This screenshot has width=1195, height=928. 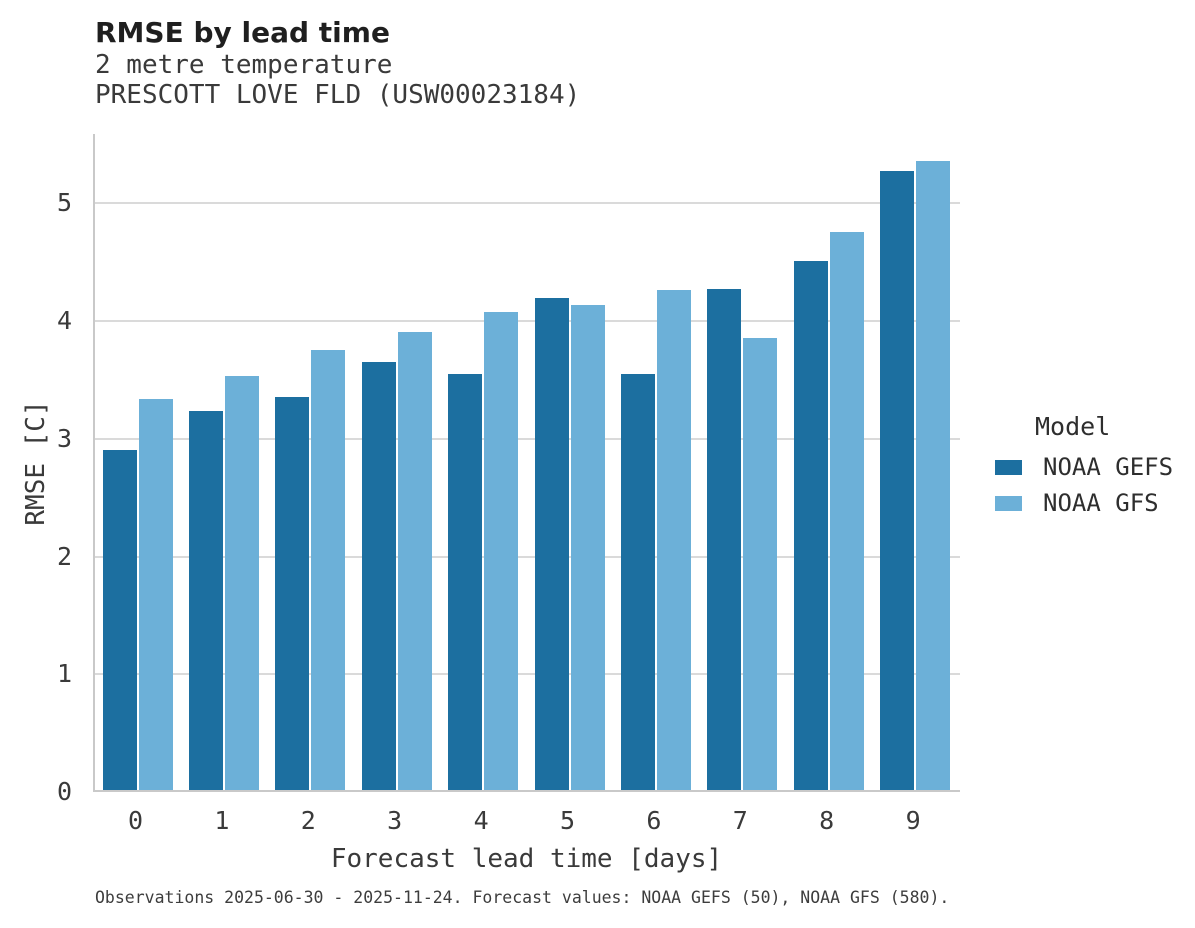 I want to click on legend: Model NOAA GEFS NOAA GFS, so click(x=1084, y=466).